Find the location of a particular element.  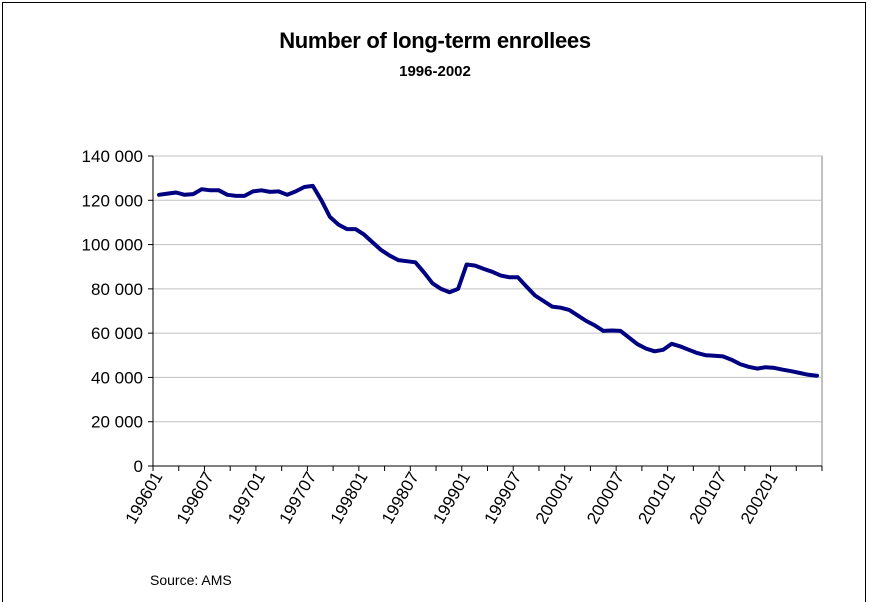

x-tick-label: 199701 is located at coordinates (246, 498).